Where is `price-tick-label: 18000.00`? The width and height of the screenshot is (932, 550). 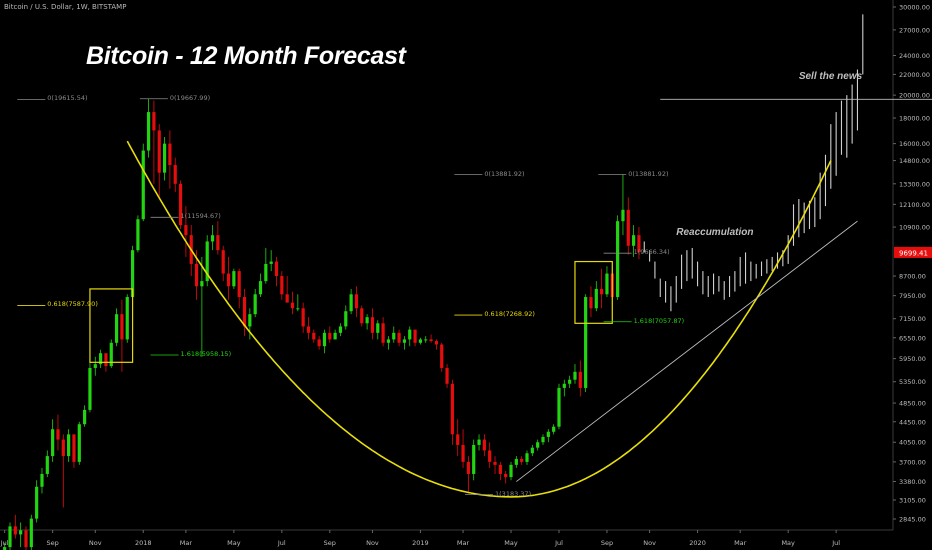
price-tick-label: 18000.00 is located at coordinates (914, 119).